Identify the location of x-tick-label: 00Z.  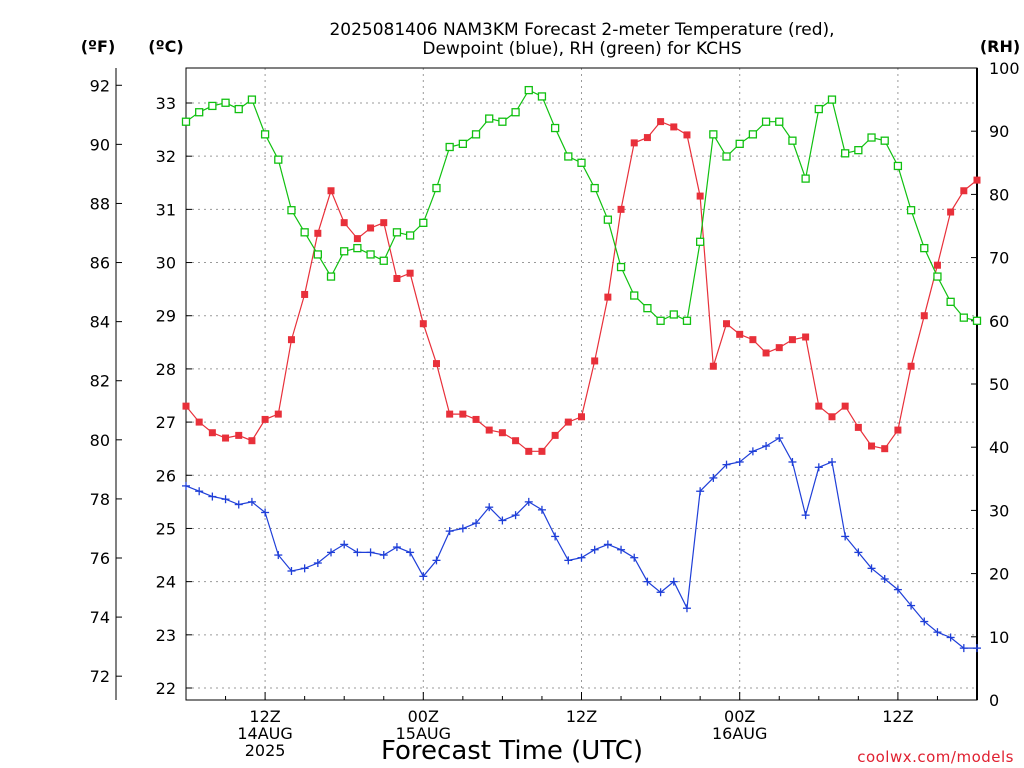
(739, 716).